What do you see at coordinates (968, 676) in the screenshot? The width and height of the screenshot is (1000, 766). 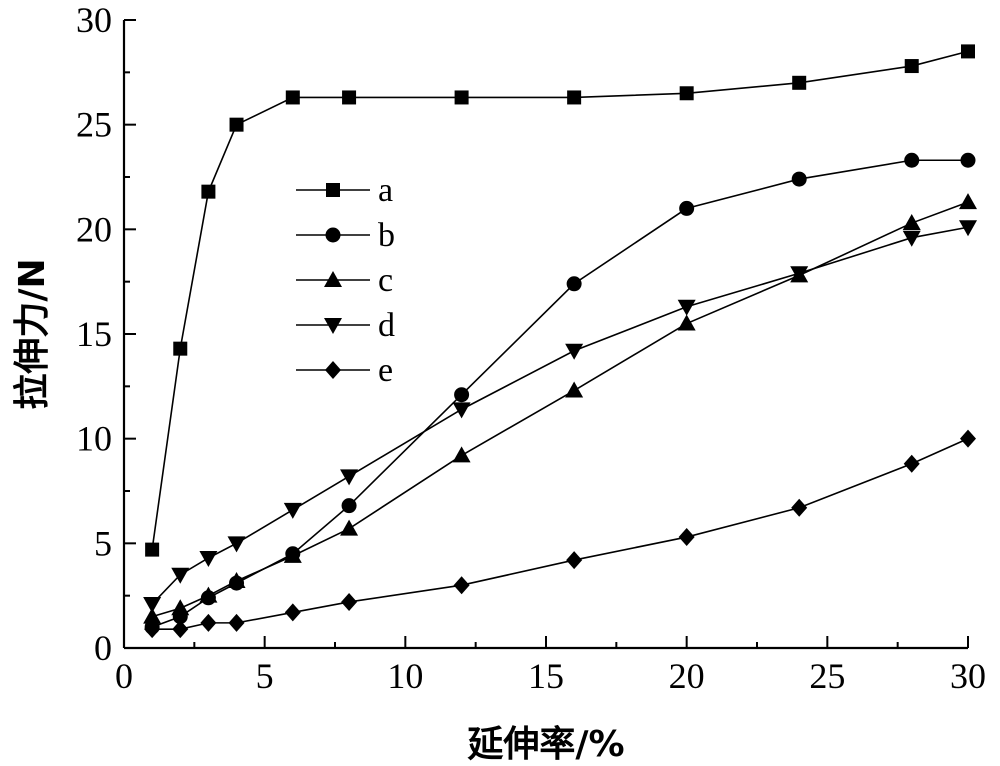 I see `x-tick-label: 30` at bounding box center [968, 676].